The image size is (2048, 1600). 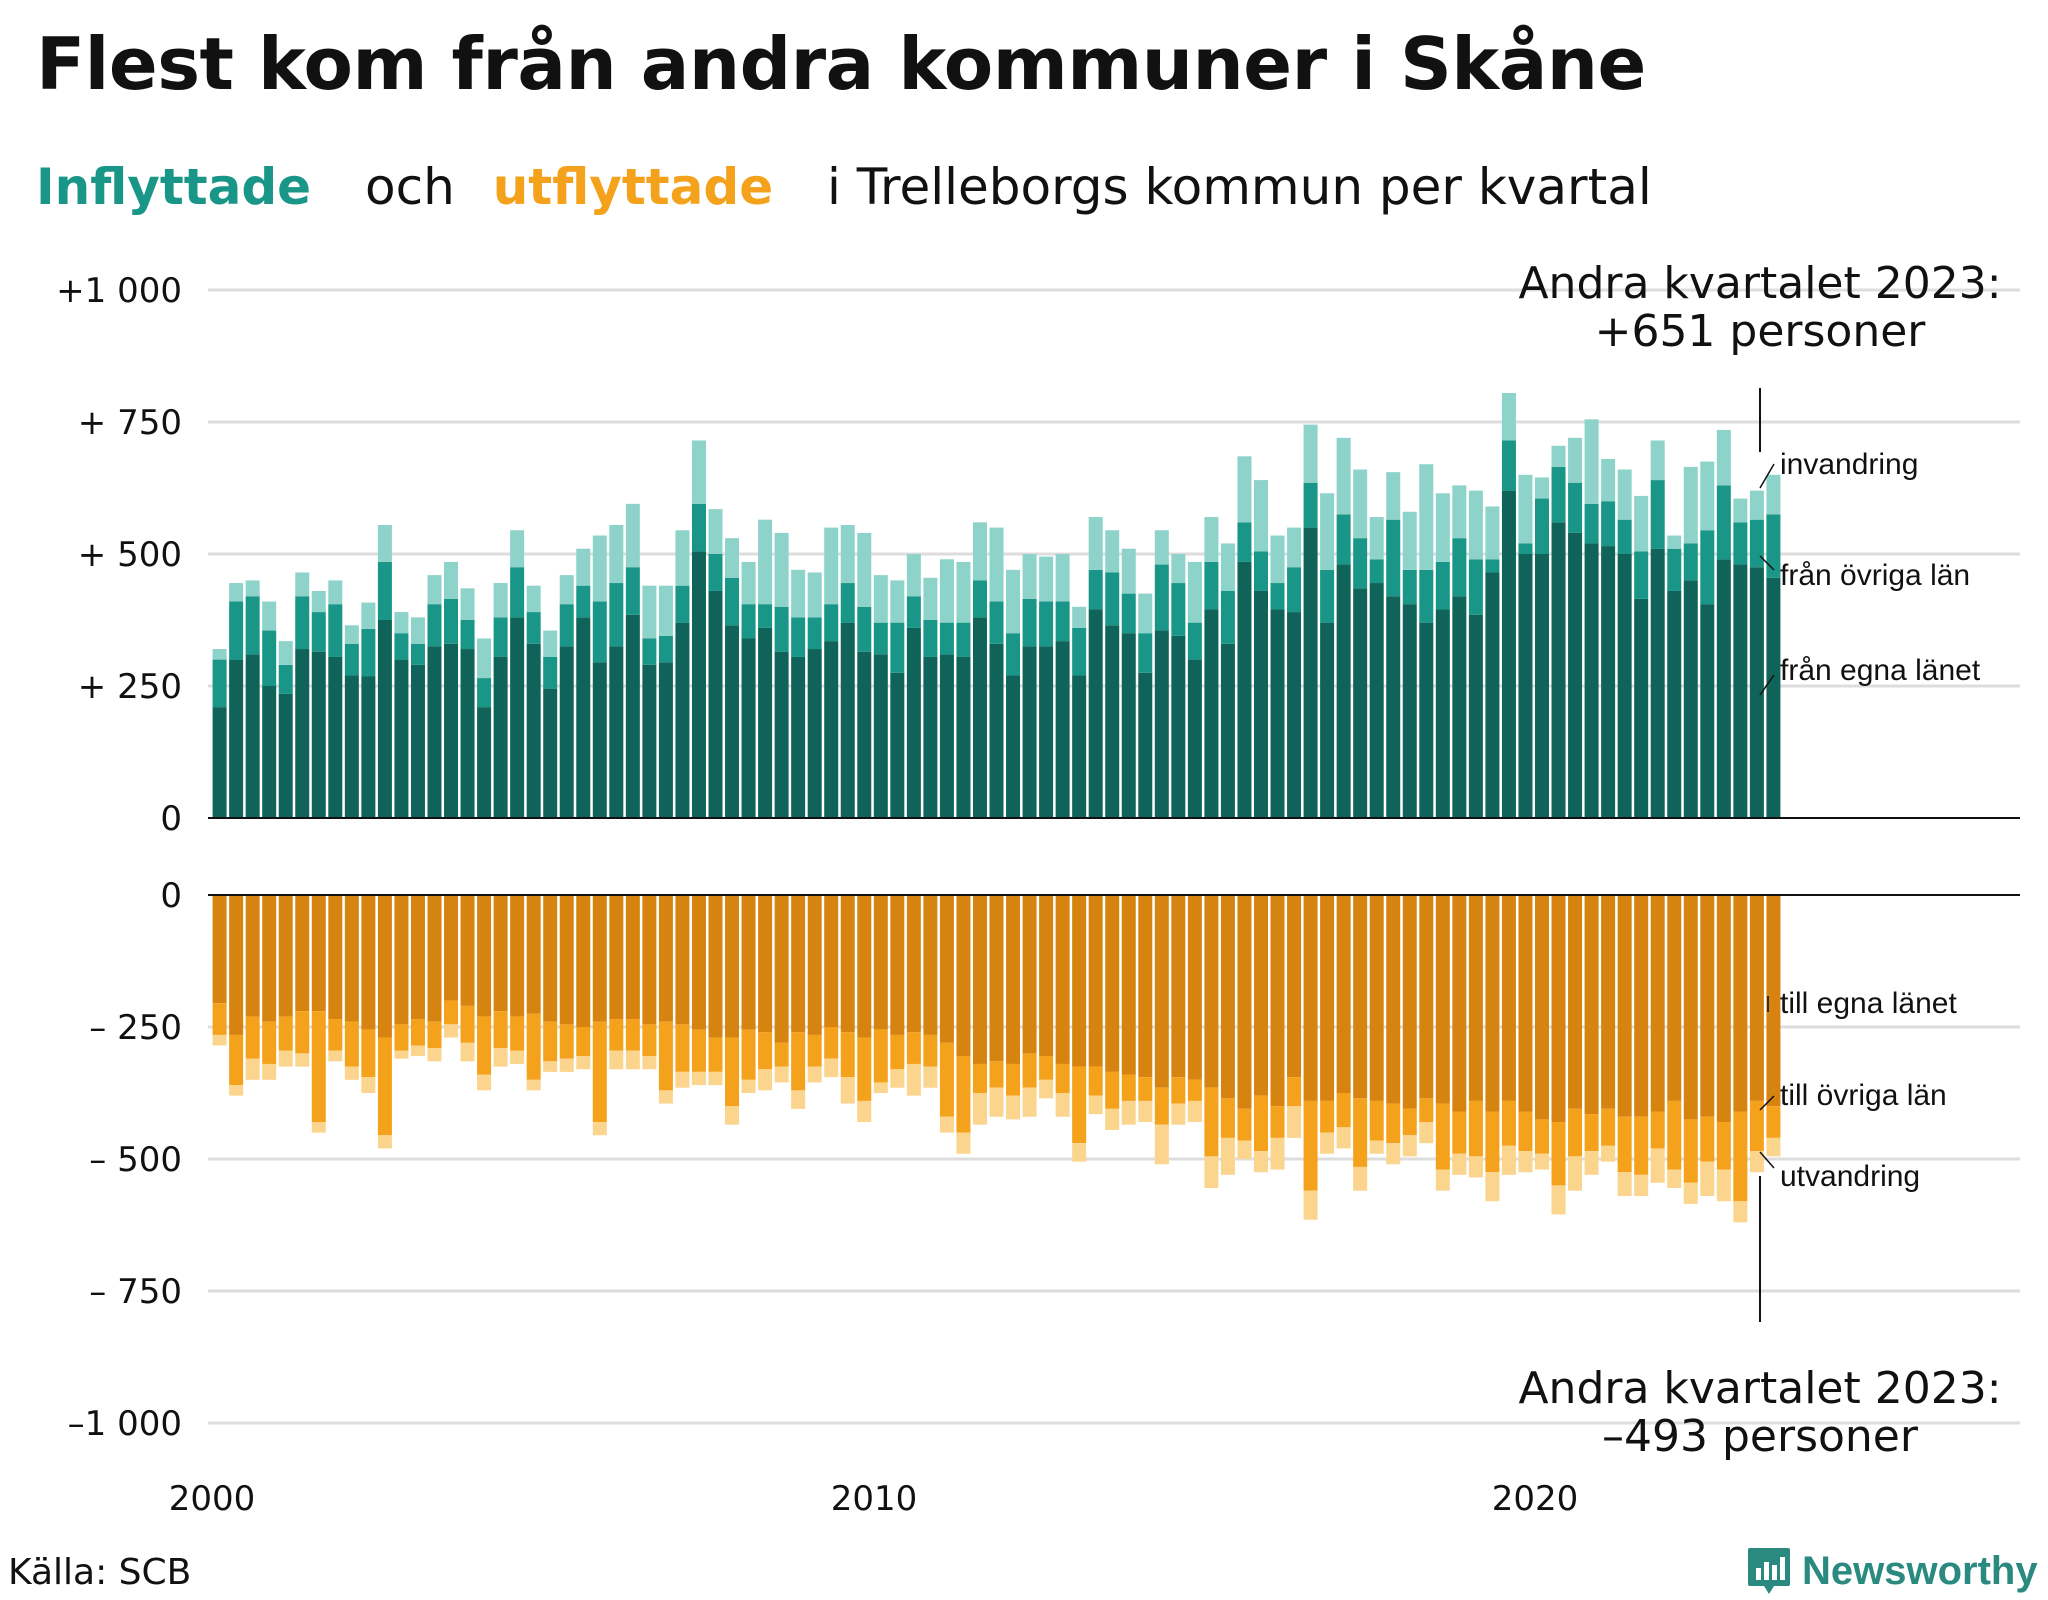 What do you see at coordinates (135, 1028) in the screenshot?
I see `y-tick-label-bottom: – 250` at bounding box center [135, 1028].